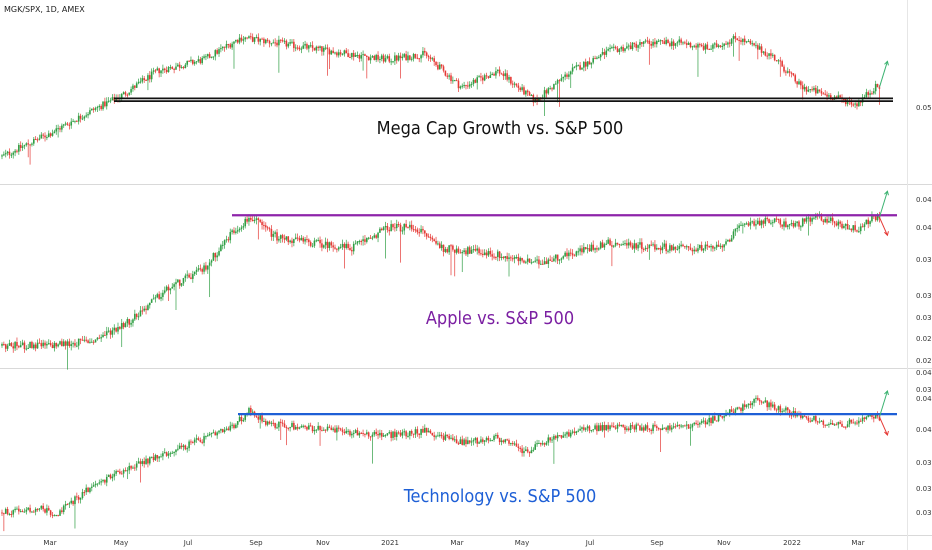 Image resolution: width=932 pixels, height=550 pixels. I want to click on y-tick-label: 0.02, so click(924, 339).